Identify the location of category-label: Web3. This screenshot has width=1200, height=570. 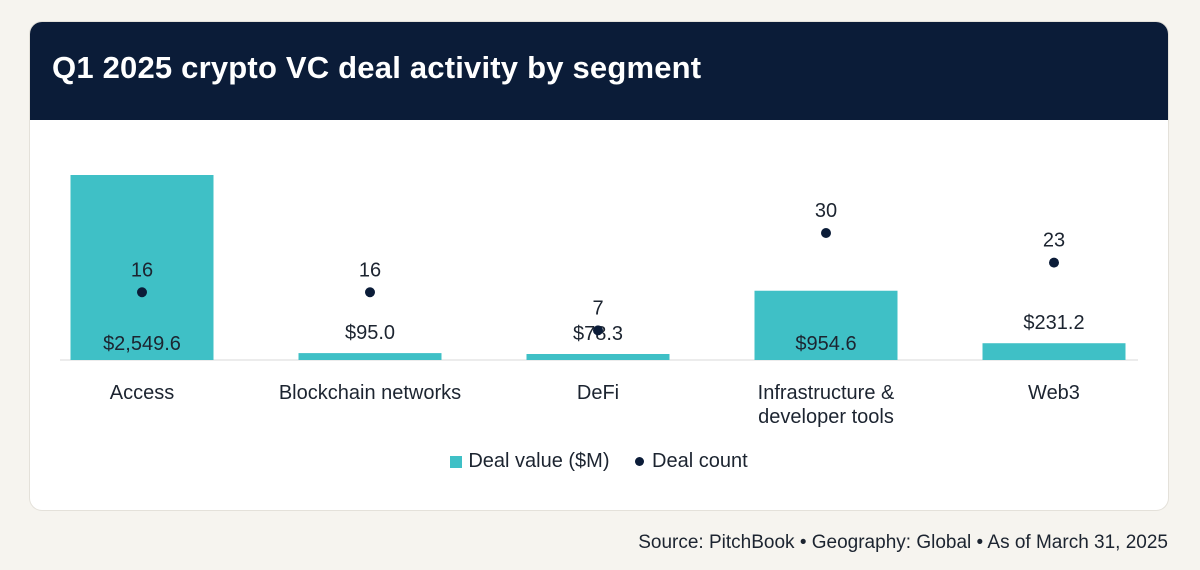
(1054, 393).